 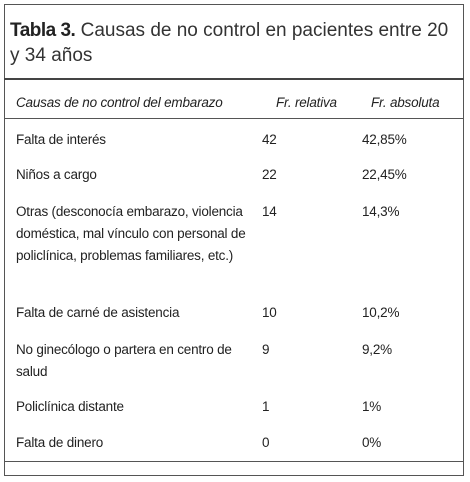 What do you see at coordinates (269, 174) in the screenshot?
I see `table-cell: 22` at bounding box center [269, 174].